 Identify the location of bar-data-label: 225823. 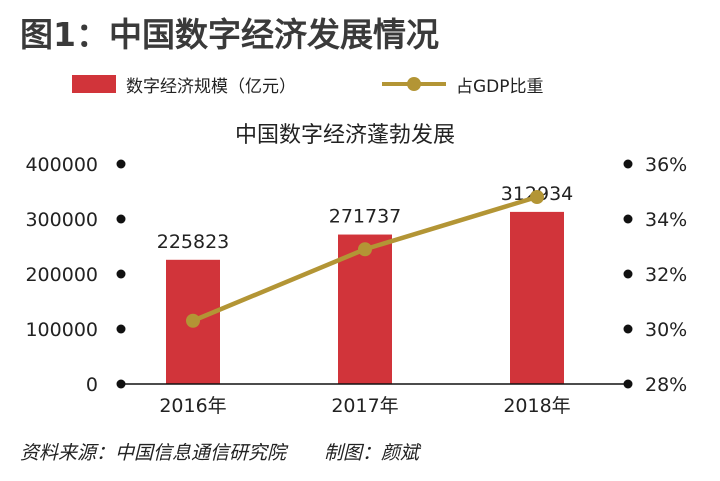
(193, 242).